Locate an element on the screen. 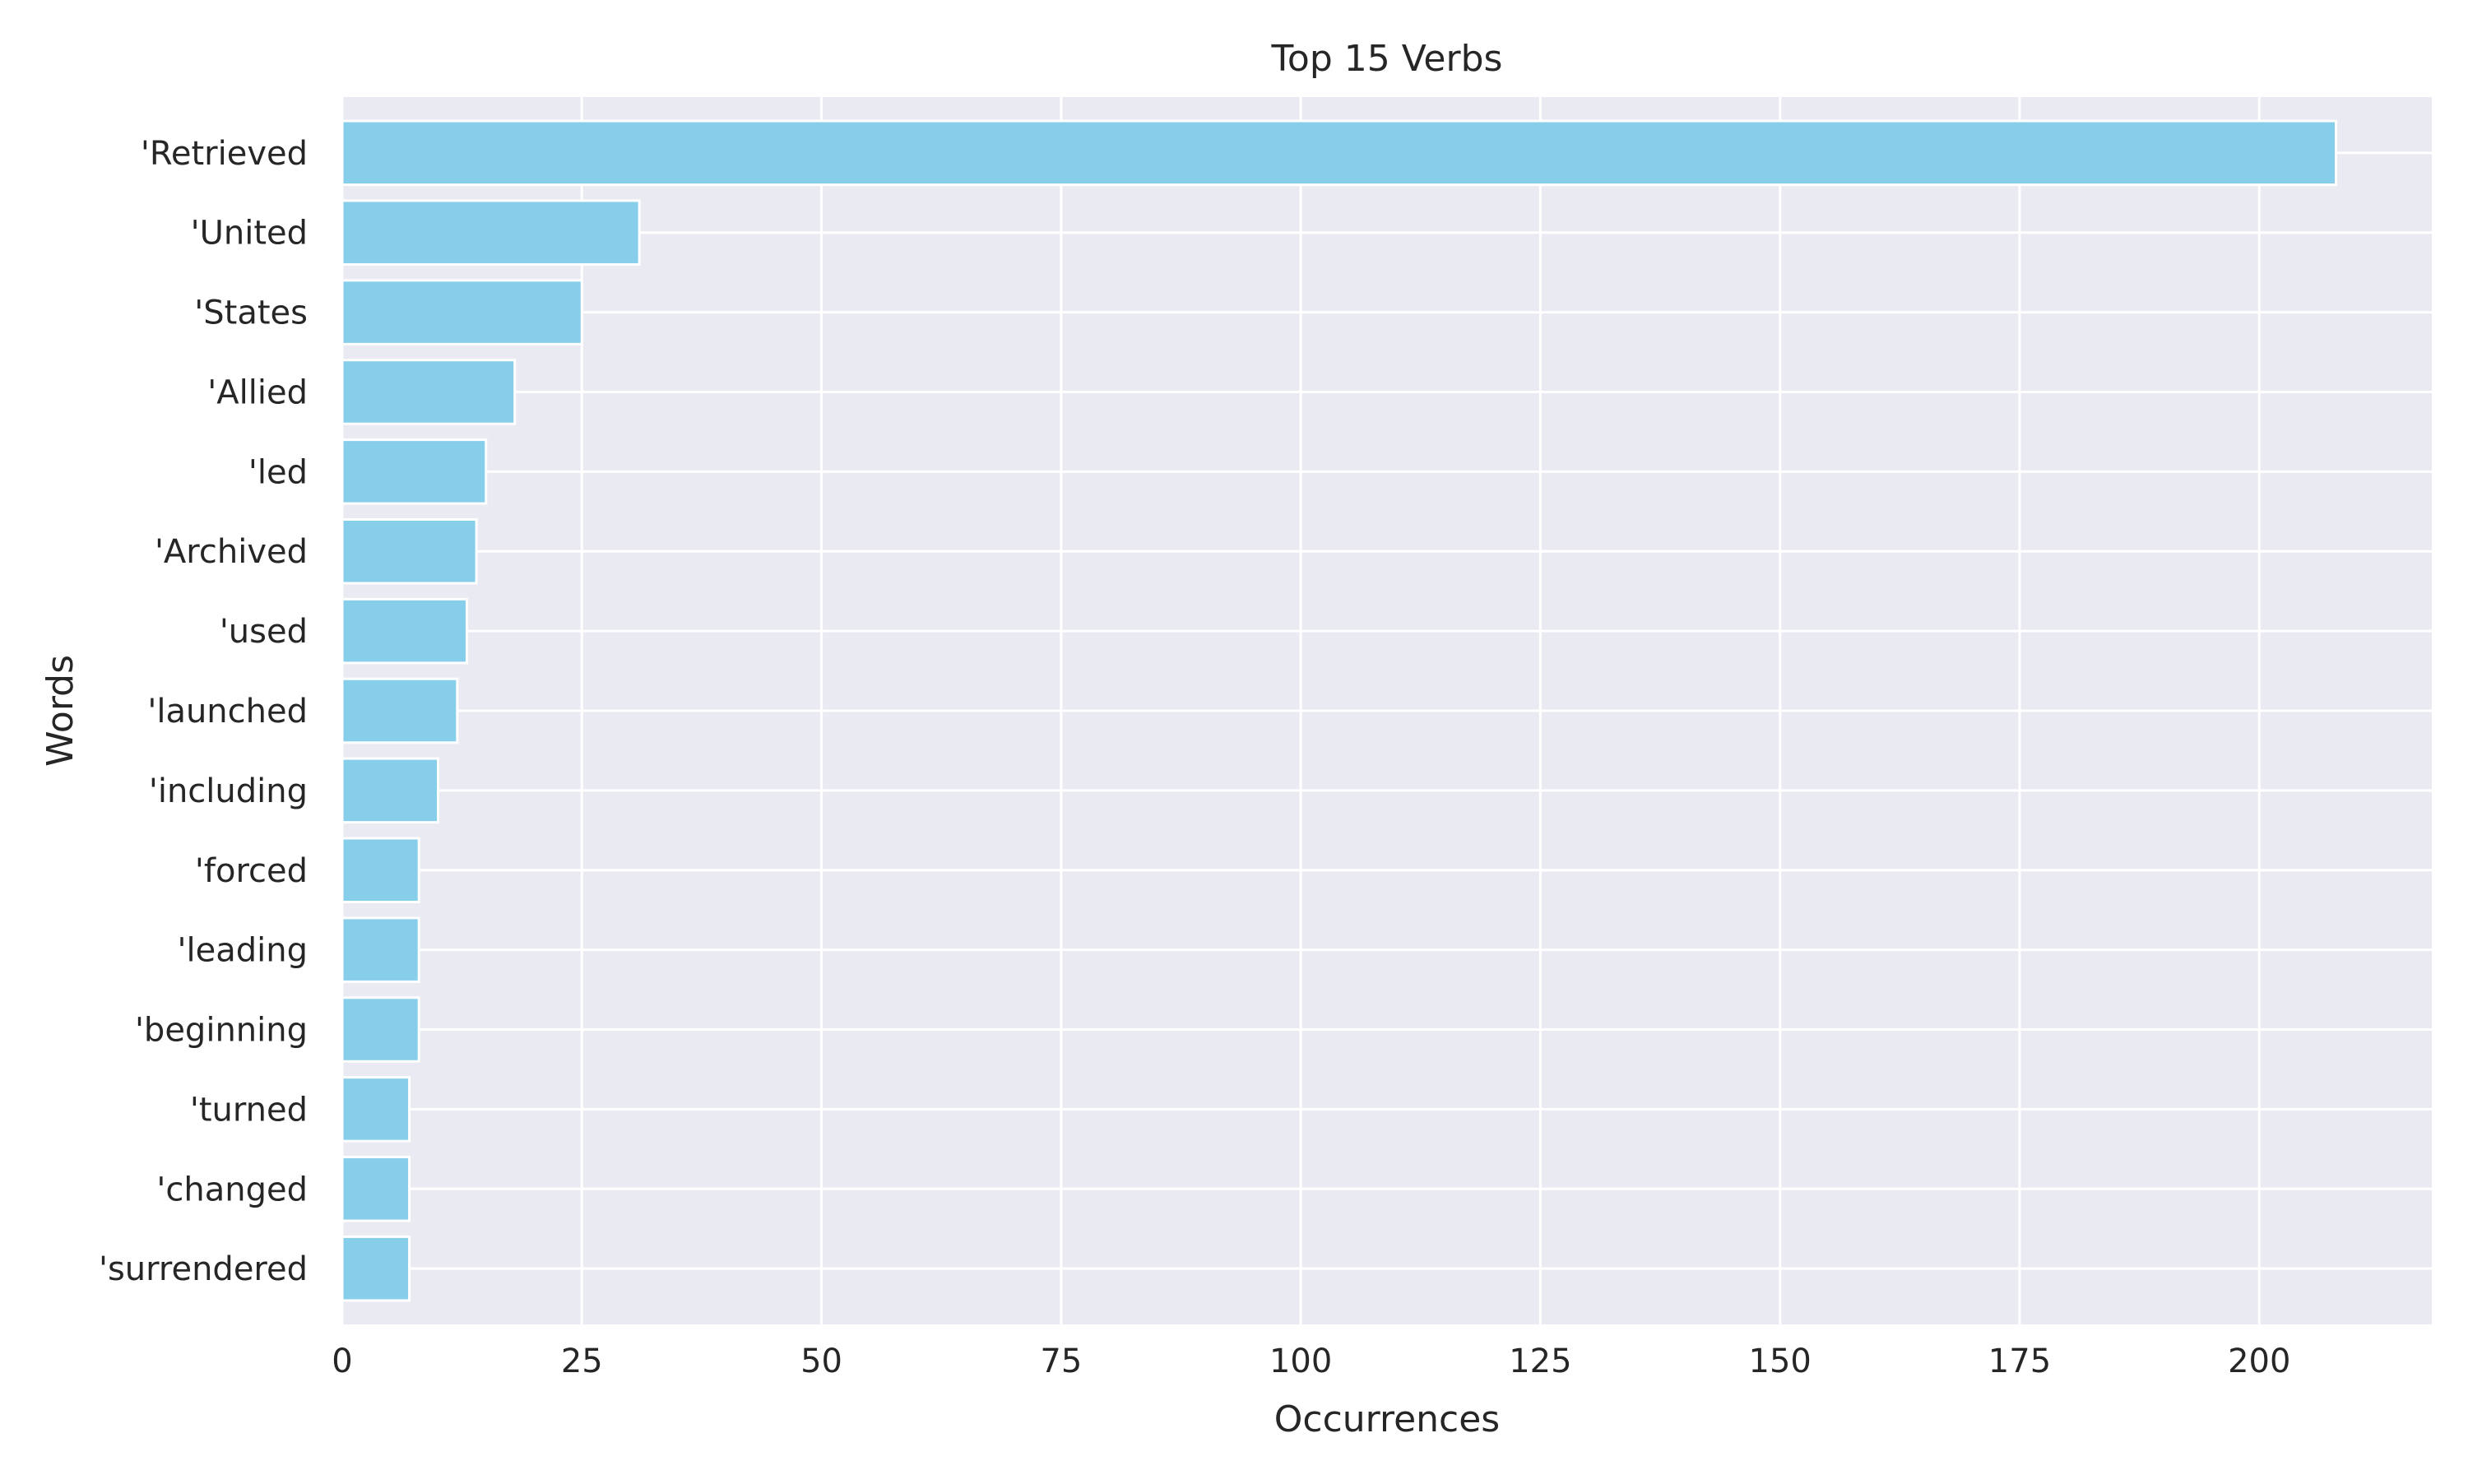 The image size is (2468, 1484). bar-united is located at coordinates (491, 232).